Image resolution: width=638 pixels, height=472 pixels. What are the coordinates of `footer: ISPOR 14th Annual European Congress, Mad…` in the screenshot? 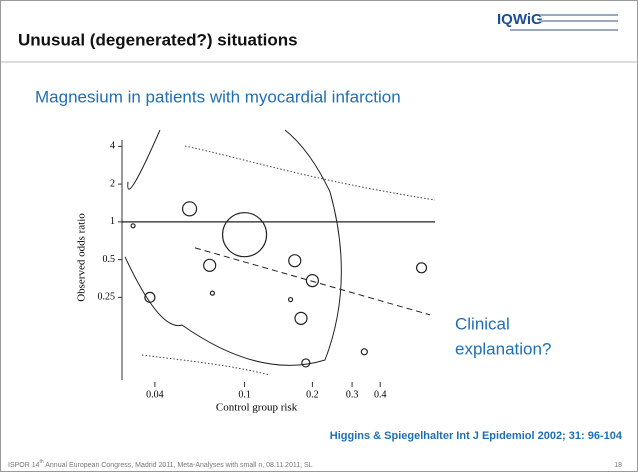 It's located at (160, 464).